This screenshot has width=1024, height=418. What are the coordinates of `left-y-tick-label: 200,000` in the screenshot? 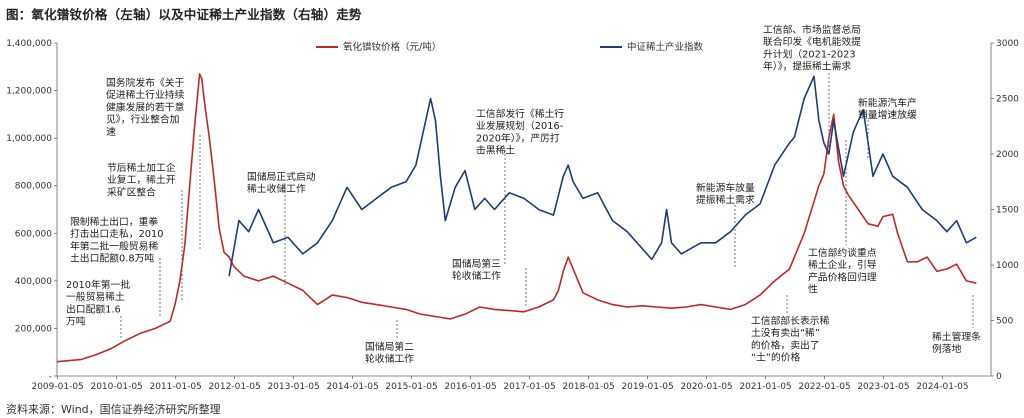 It's located at (33, 329).